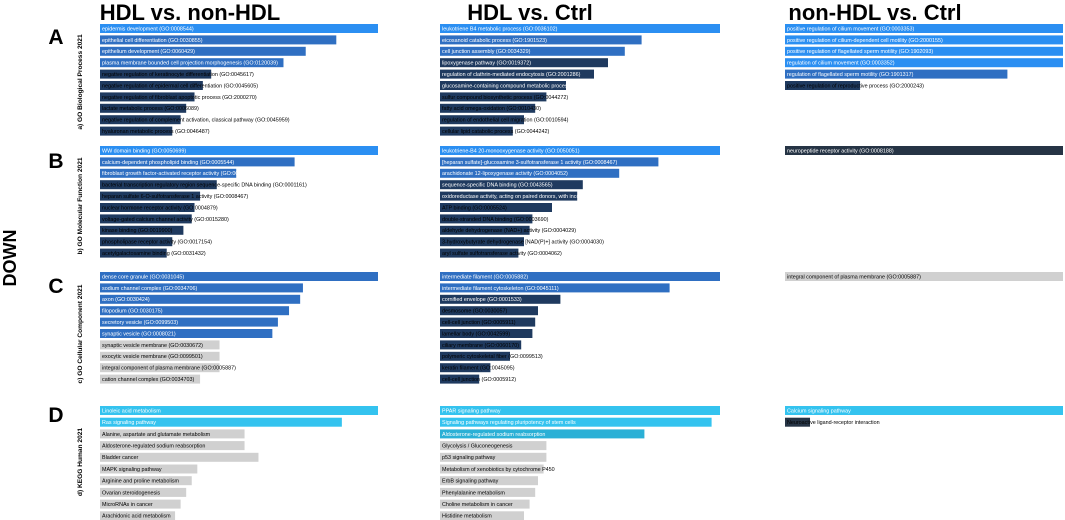 The height and width of the screenshot is (520, 1065). I want to click on panel-letter-b: B, so click(55, 161).